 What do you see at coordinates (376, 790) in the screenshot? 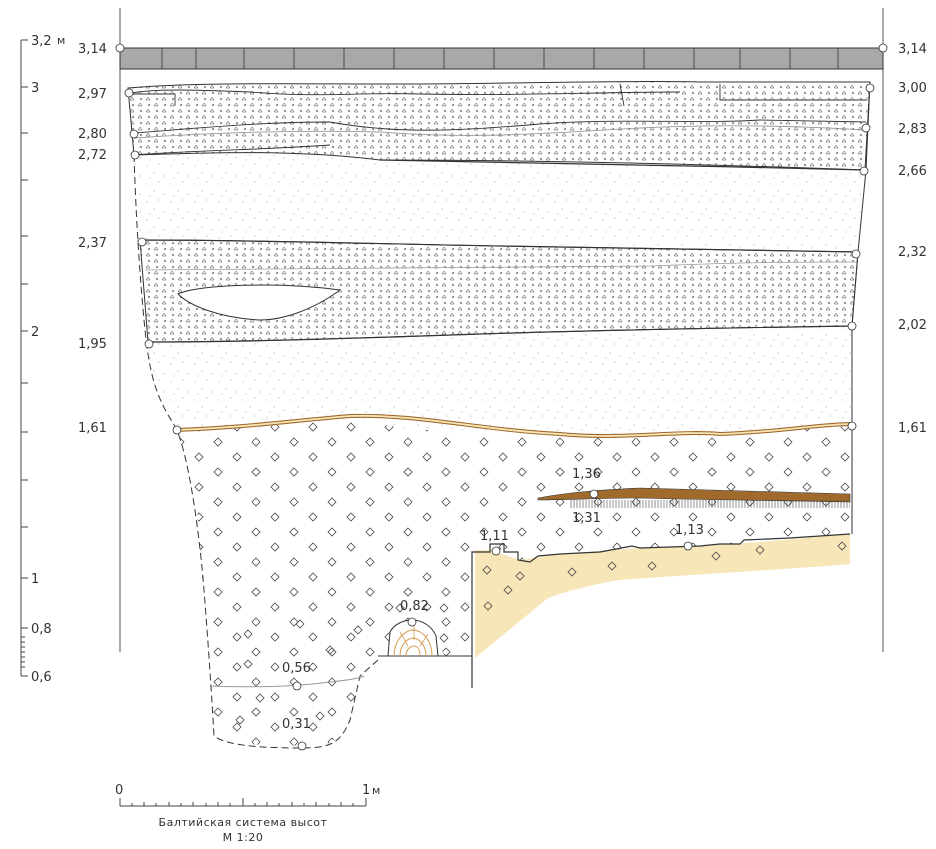
I see `scale-bar-unit: м` at bounding box center [376, 790].